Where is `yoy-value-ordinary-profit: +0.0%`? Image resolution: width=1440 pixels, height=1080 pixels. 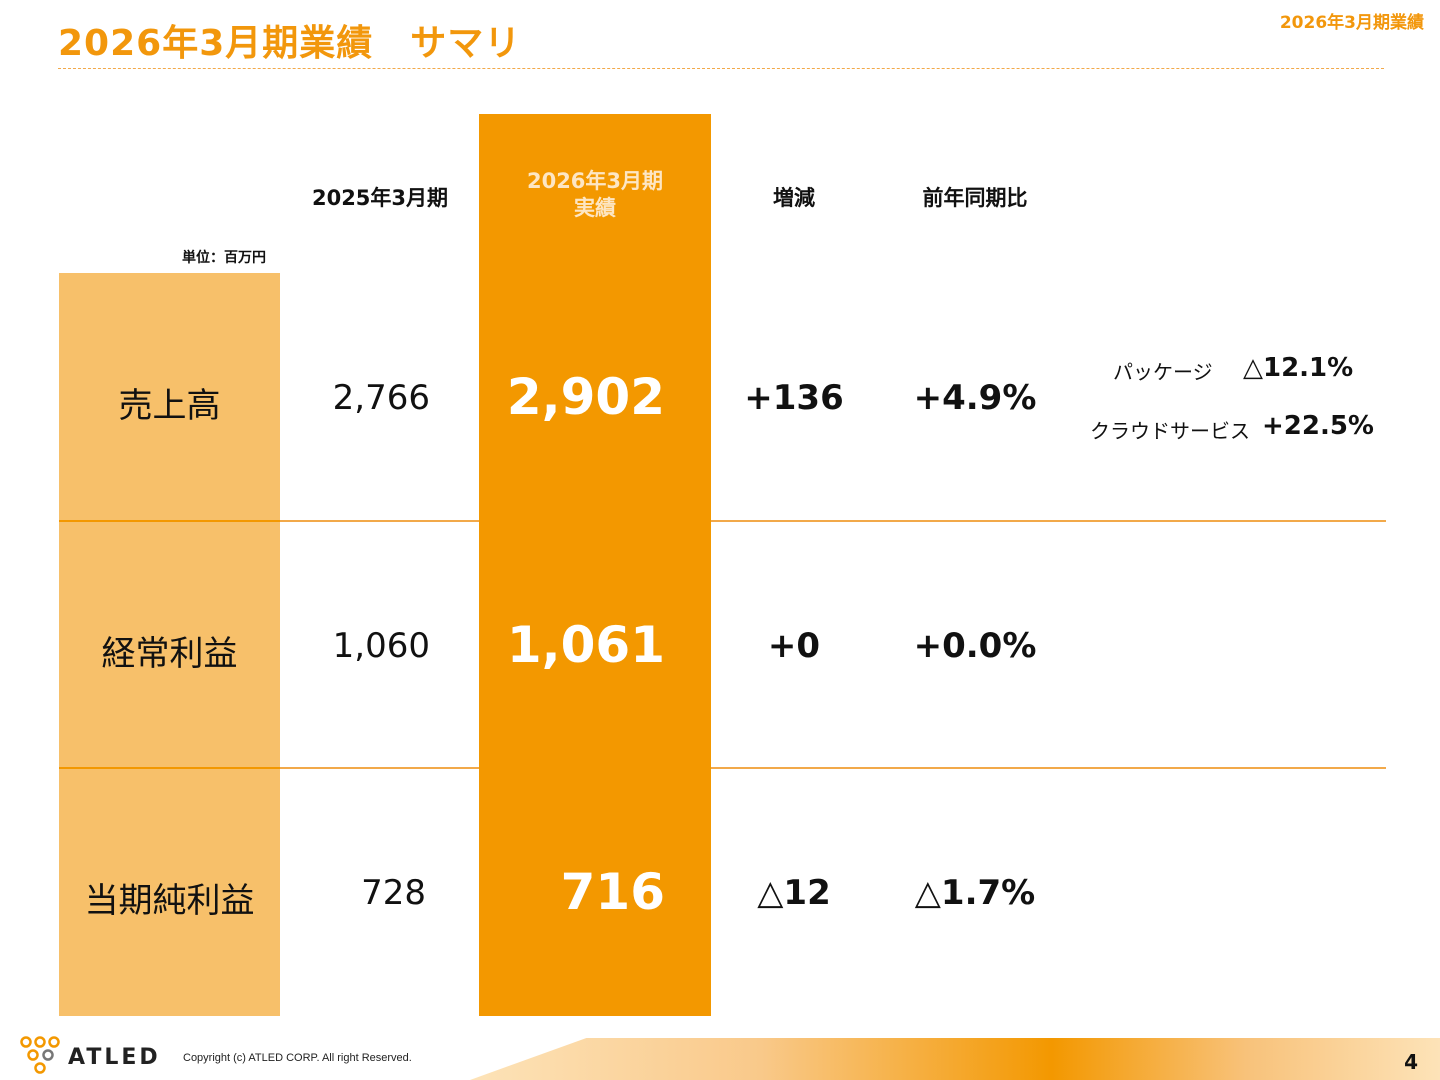
yoy-value-ordinary-profit: +0.0% is located at coordinates (975, 646).